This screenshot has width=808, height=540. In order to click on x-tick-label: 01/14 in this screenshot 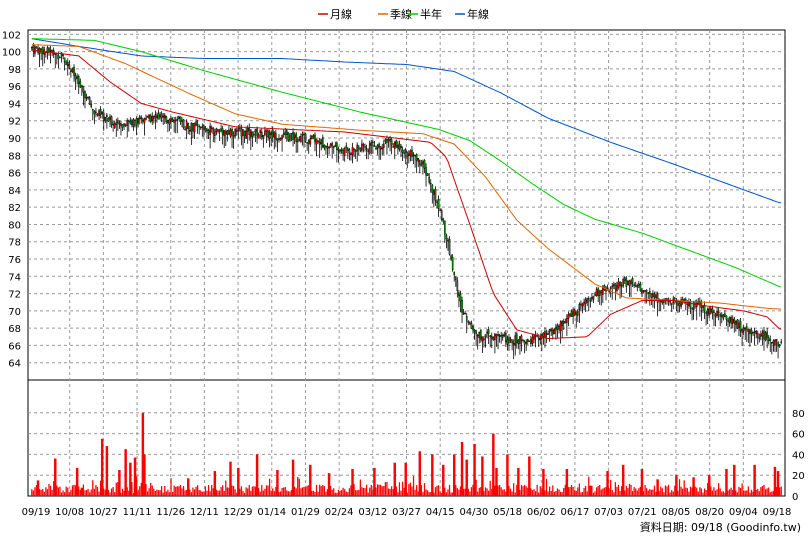, I will do `click(271, 512)`.